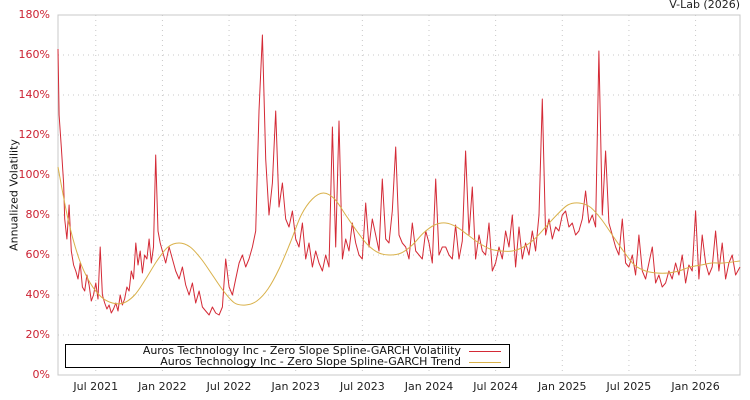  Describe the element at coordinates (695, 386) in the screenshot. I see `x-tick-label: Jan 2026` at that location.